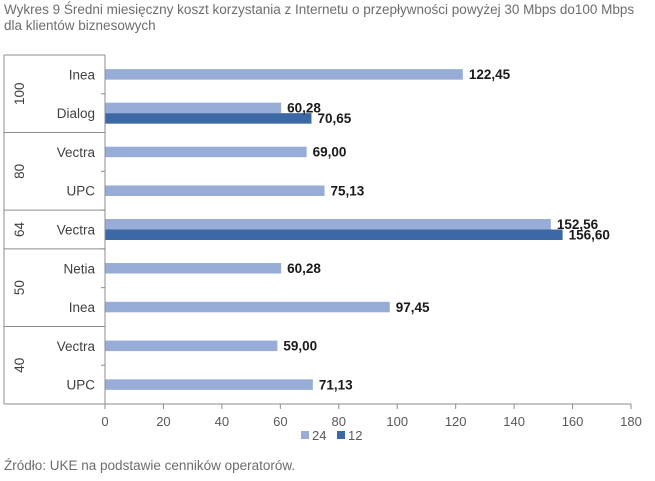 This screenshot has width=655, height=481. Describe the element at coordinates (300, 346) in the screenshot. I see `data-label: 59,00` at that location.